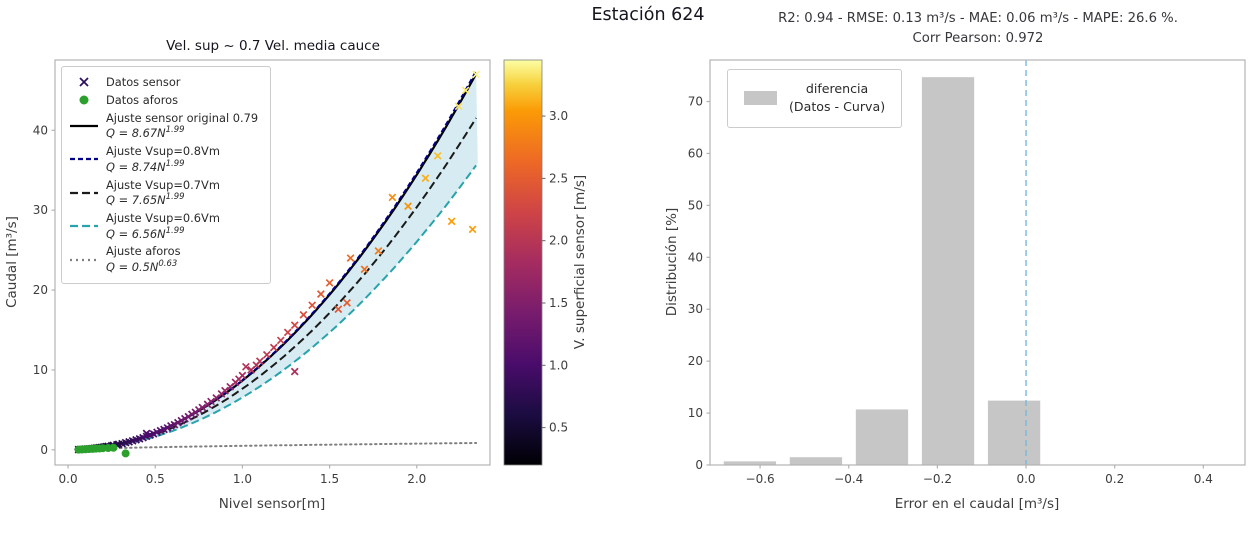  What do you see at coordinates (978, 38) in the screenshot?
I see `stats-line-2: Corr Pearson: 0.972` at bounding box center [978, 38].